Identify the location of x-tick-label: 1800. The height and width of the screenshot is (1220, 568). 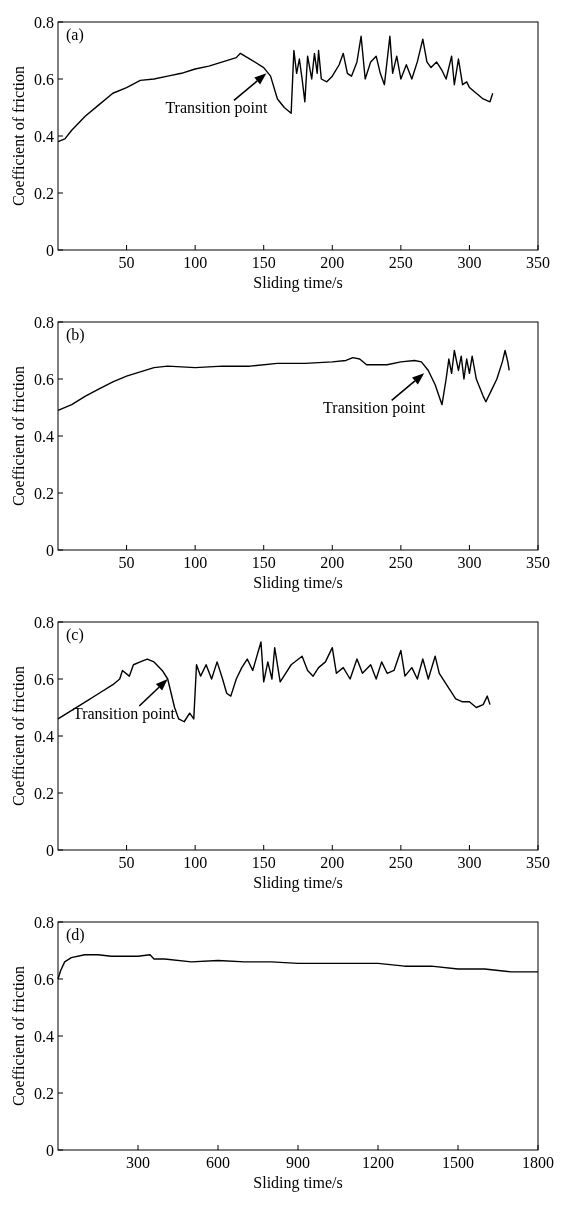
(538, 1162).